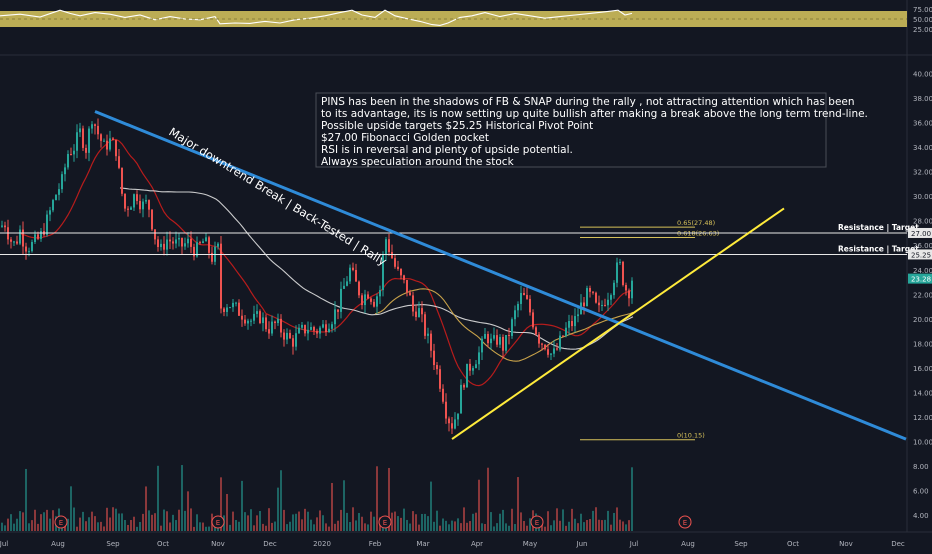  I want to click on rsi-axis: 75.00 50.00 25.00, so click(922, 20).